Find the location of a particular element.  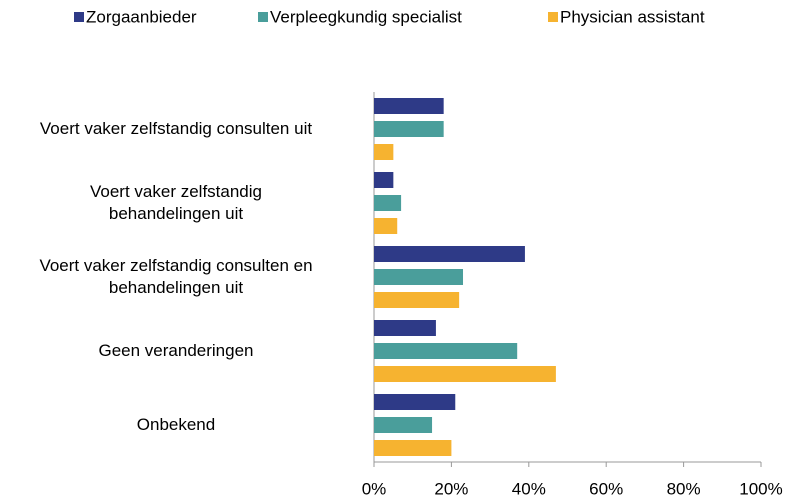

y-tick-label: Geen veranderingen is located at coordinates (176, 350).